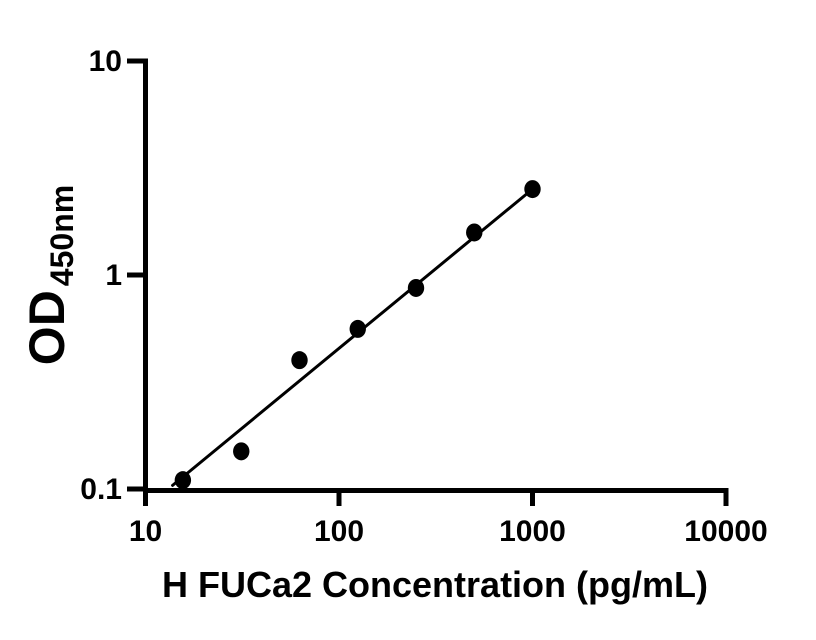 The image size is (816, 640). I want to click on y-axis-title-subscript: 450nm, so click(62, 235).